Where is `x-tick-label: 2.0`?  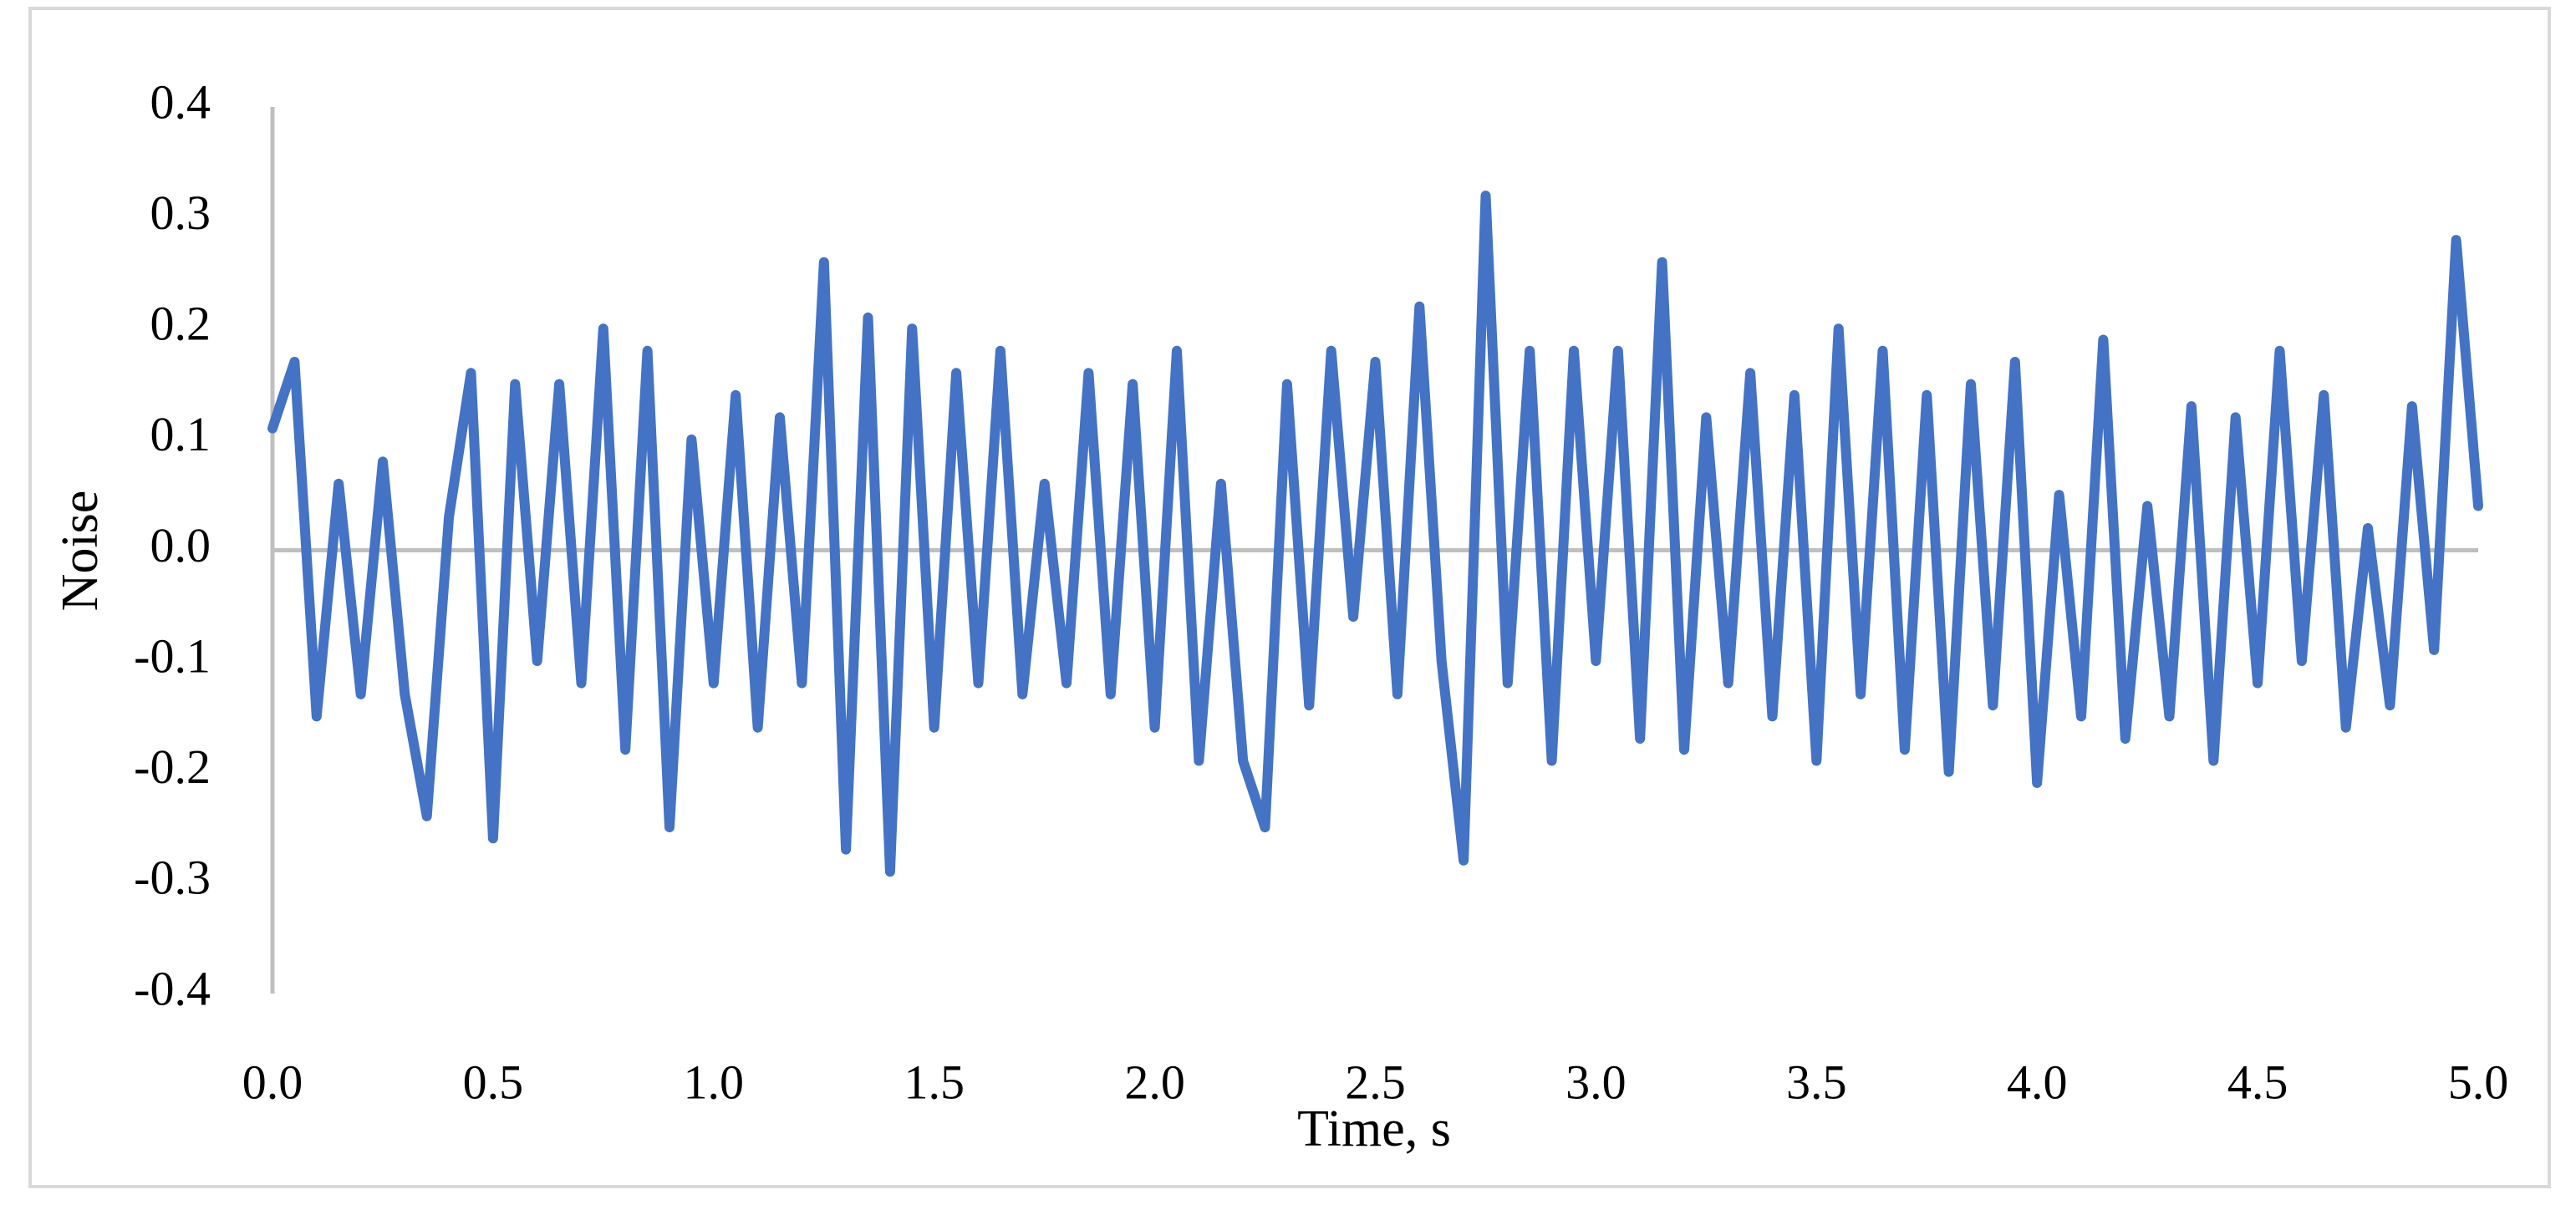
x-tick-label: 2.0 is located at coordinates (1154, 1082).